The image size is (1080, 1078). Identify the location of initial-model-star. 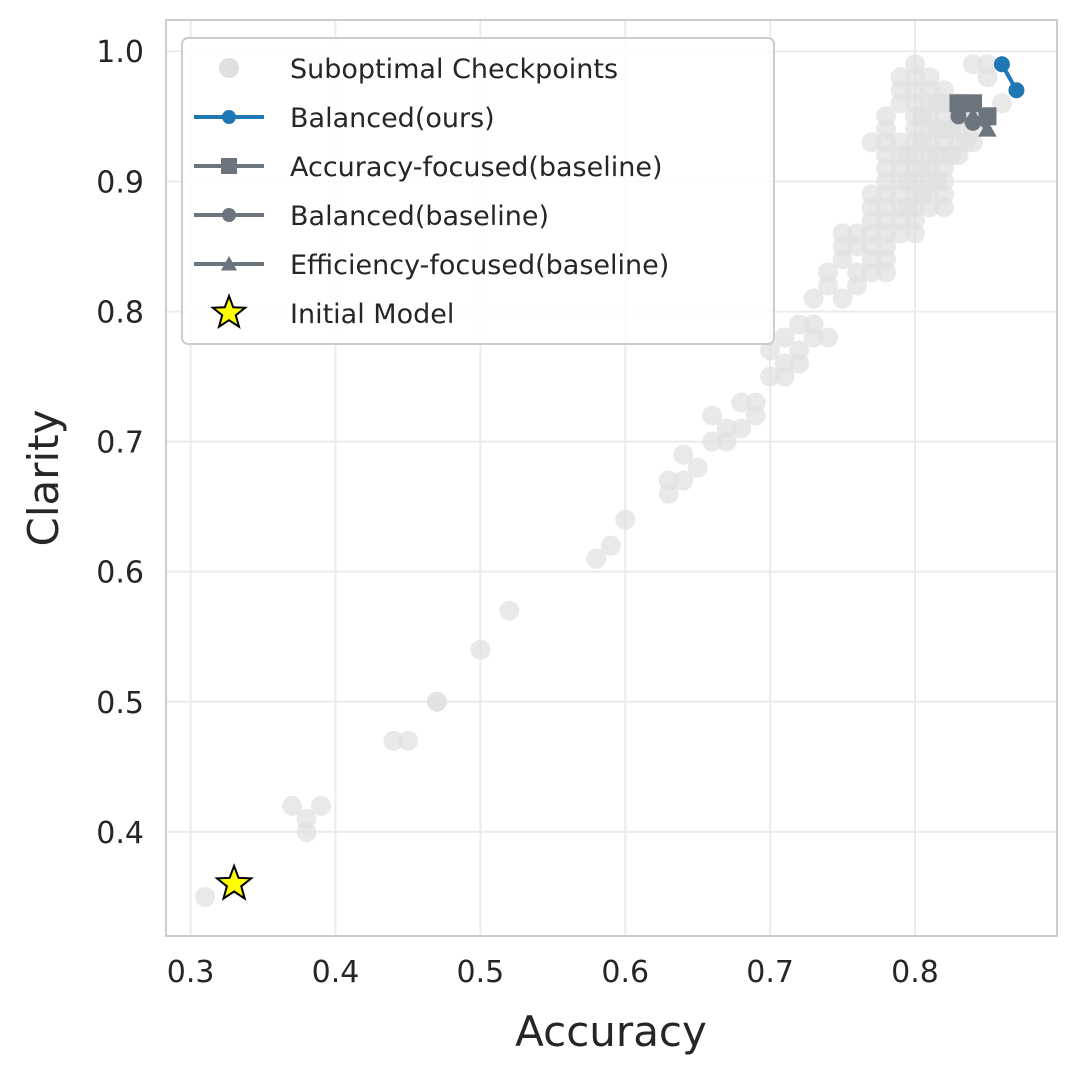
(234, 882).